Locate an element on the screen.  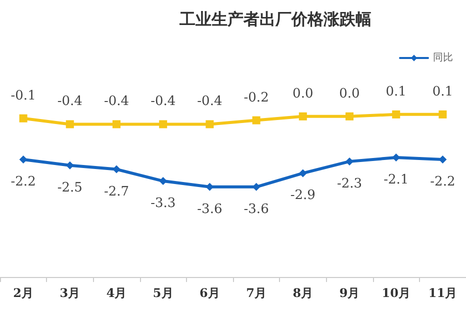
data-label: -2.3 is located at coordinates (349, 184).